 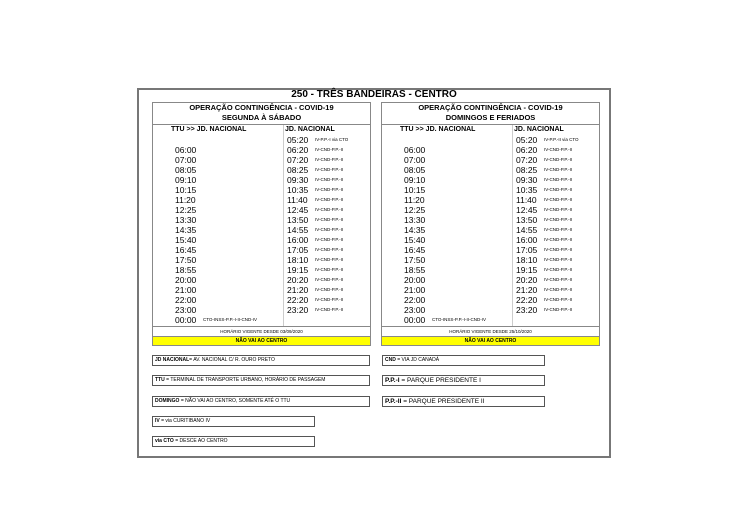 What do you see at coordinates (527, 140) in the screenshot?
I see `departure-jd-nacional: 05:20` at bounding box center [527, 140].